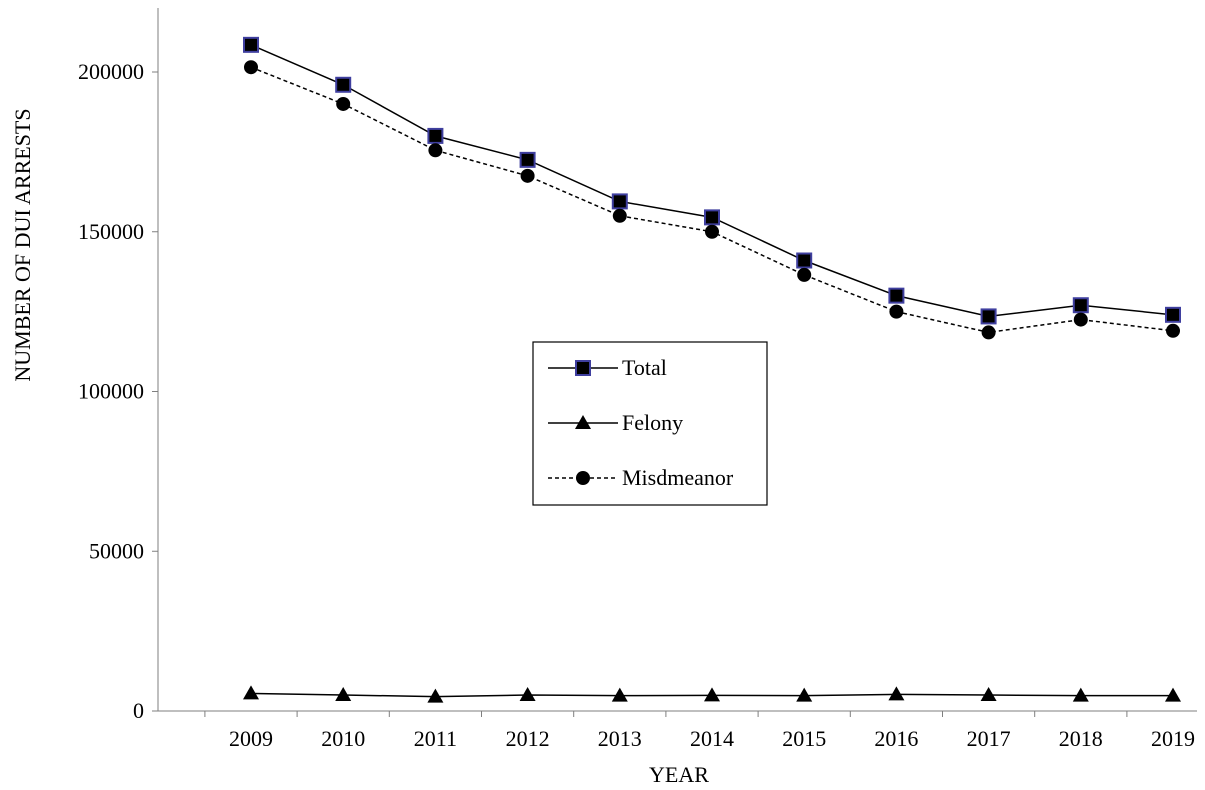 Image resolution: width=1205 pixels, height=790 pixels. Describe the element at coordinates (116, 550) in the screenshot. I see `y-tick-label: 50000` at that location.